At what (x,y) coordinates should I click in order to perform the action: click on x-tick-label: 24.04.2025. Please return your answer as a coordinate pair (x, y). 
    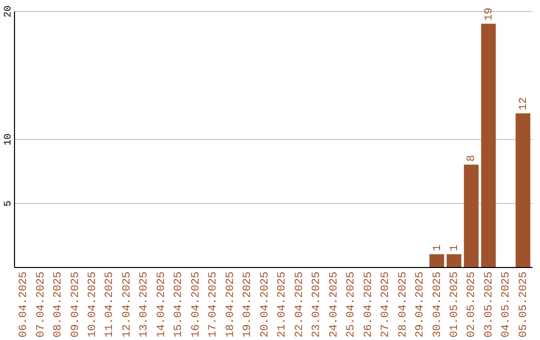
    Looking at the image, I should click on (334, 305).